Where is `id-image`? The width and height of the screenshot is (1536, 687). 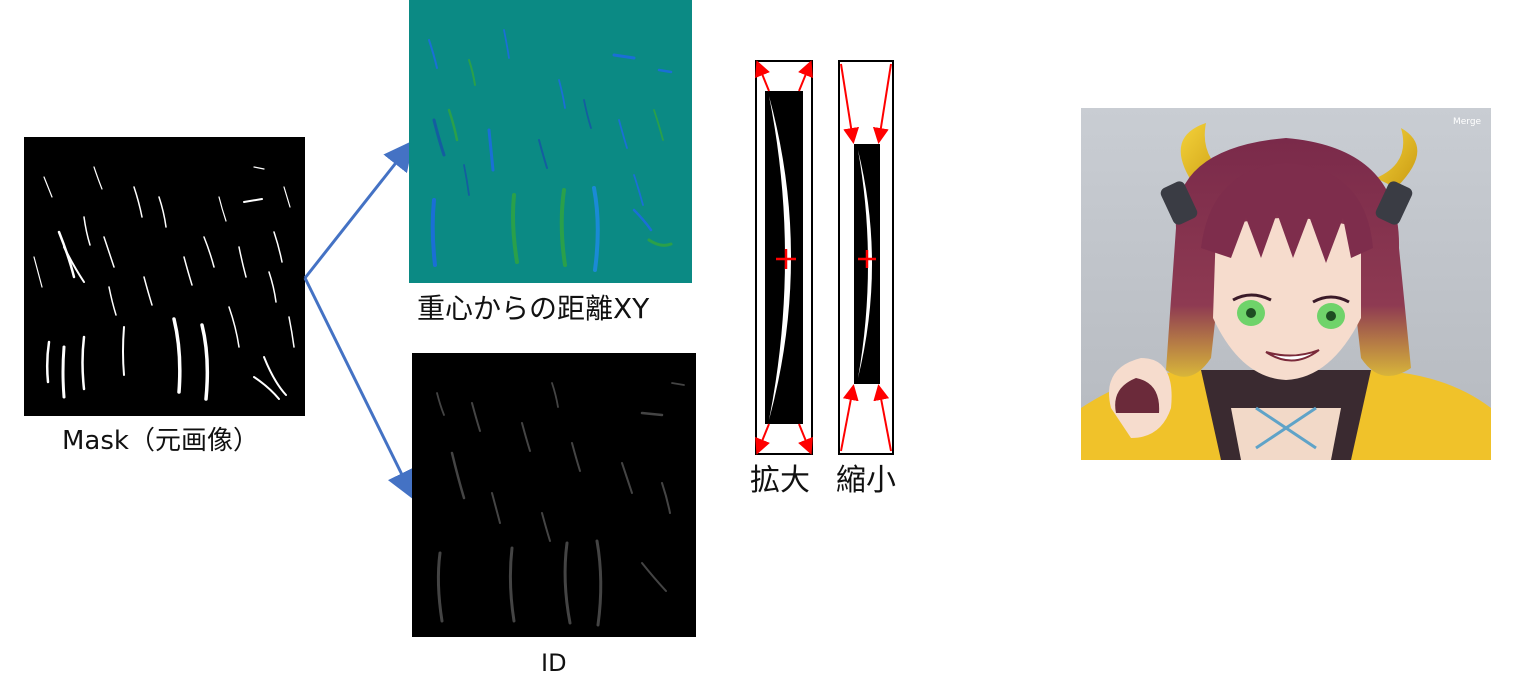 id-image is located at coordinates (554, 495).